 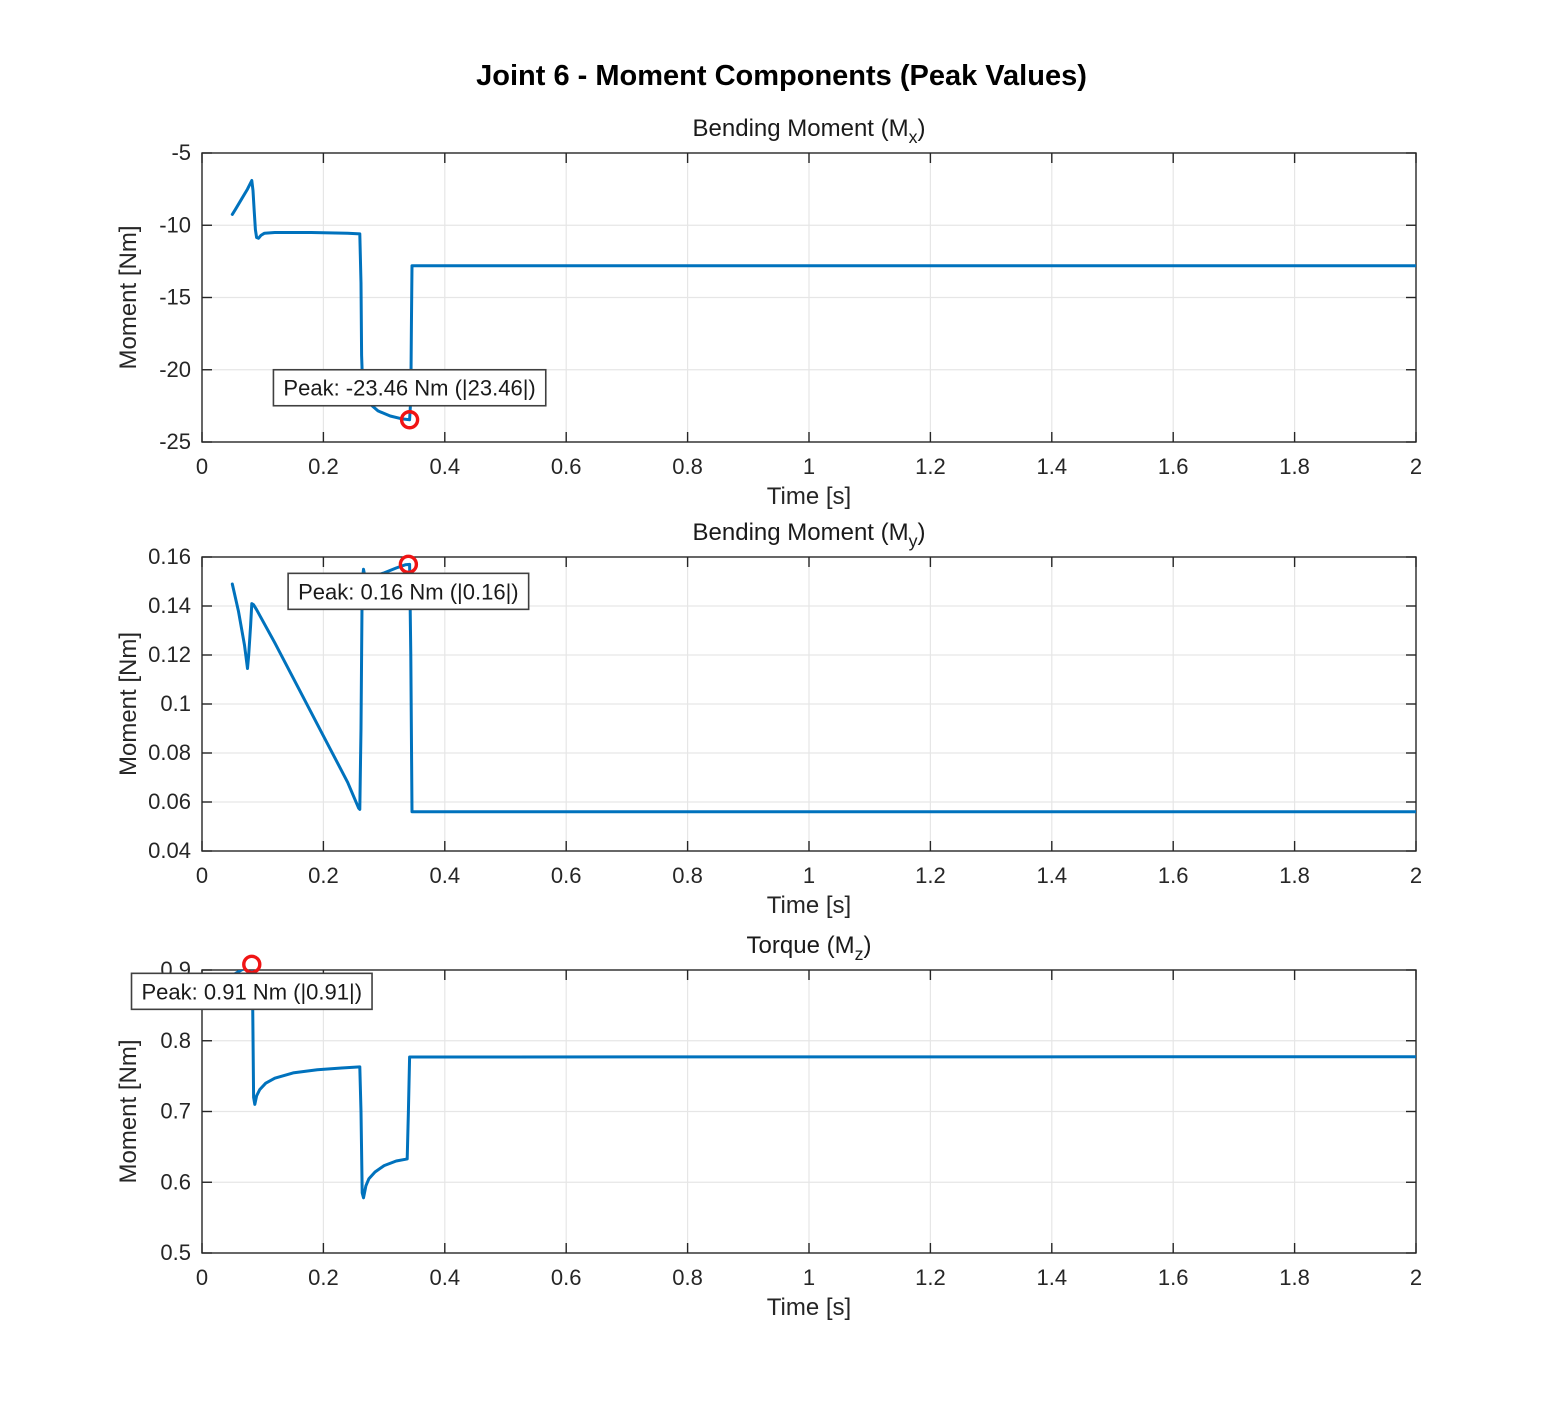 What do you see at coordinates (809, 131) in the screenshot?
I see `subplot-title: Bending Moment (Mx)` at bounding box center [809, 131].